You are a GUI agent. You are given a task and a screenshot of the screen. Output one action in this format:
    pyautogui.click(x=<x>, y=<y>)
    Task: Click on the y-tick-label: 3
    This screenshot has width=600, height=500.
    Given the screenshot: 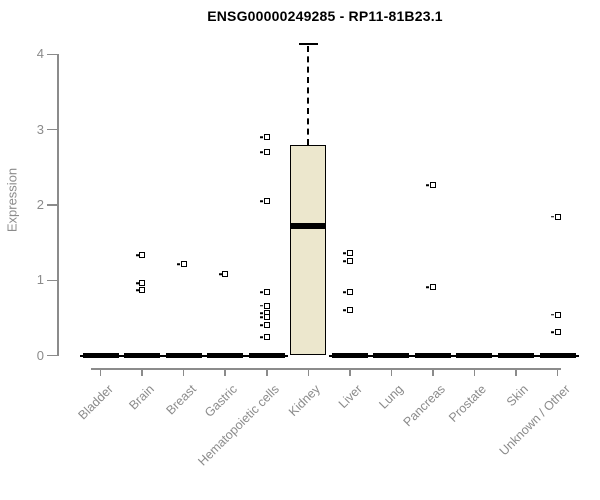 What is the action you would take?
    pyautogui.click(x=40, y=129)
    